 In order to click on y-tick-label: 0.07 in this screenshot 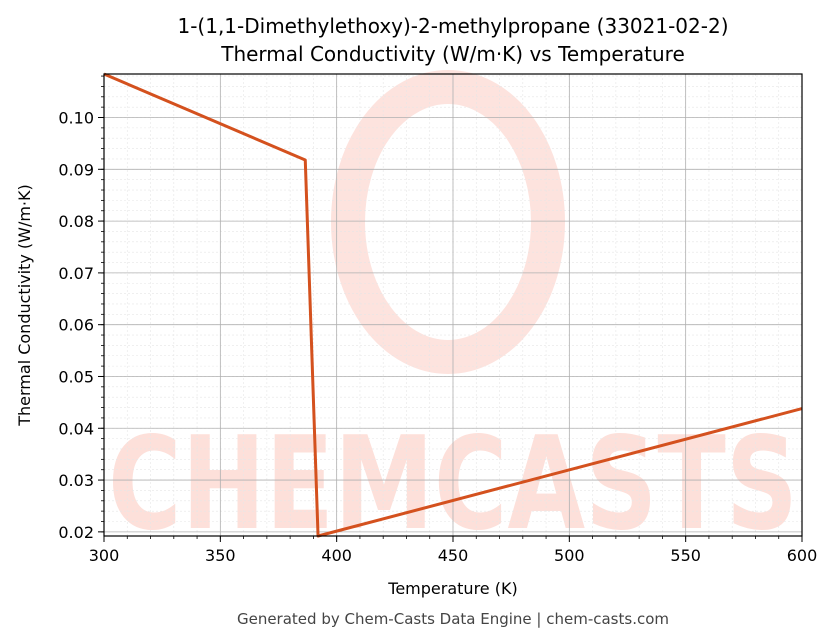, I will do `click(76, 273)`.